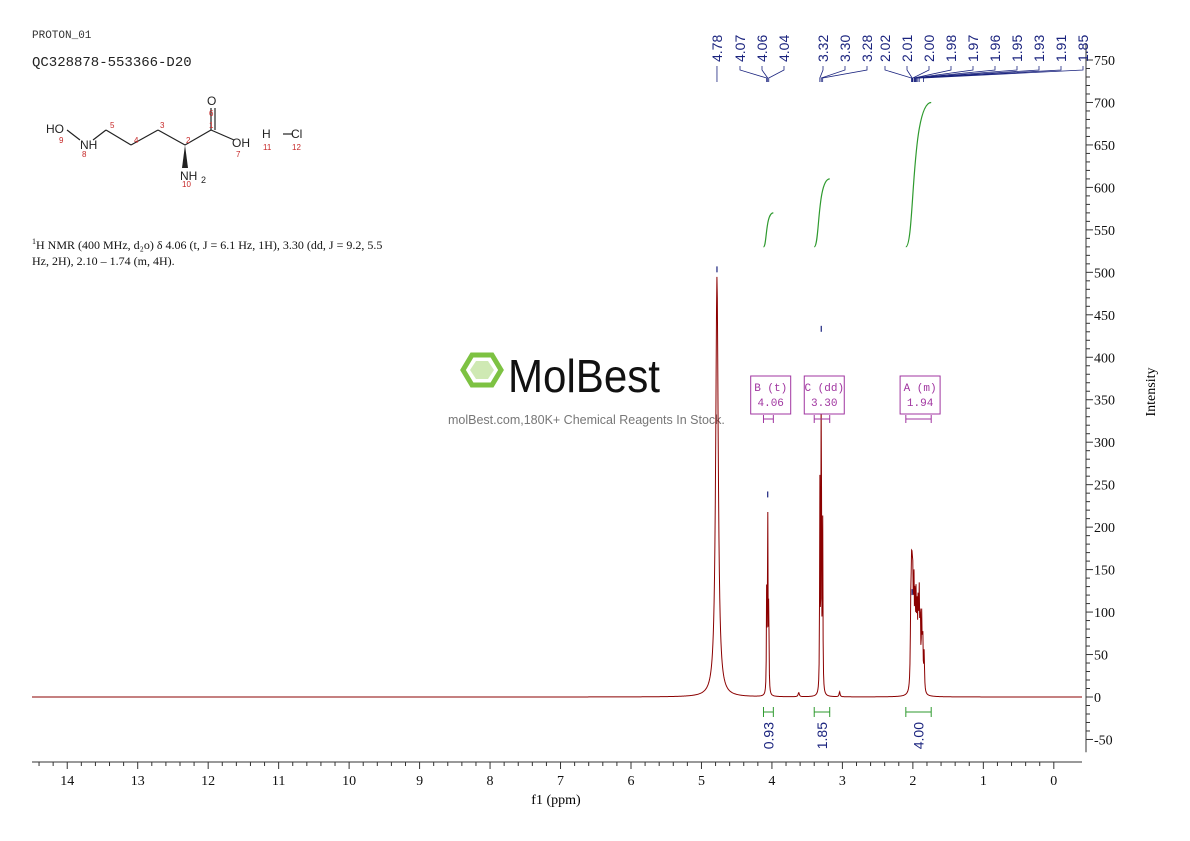 Image resolution: width=1190 pixels, height=841 pixels. Describe the element at coordinates (1104, 231) in the screenshot. I see `y-tick-label: 550` at that location.